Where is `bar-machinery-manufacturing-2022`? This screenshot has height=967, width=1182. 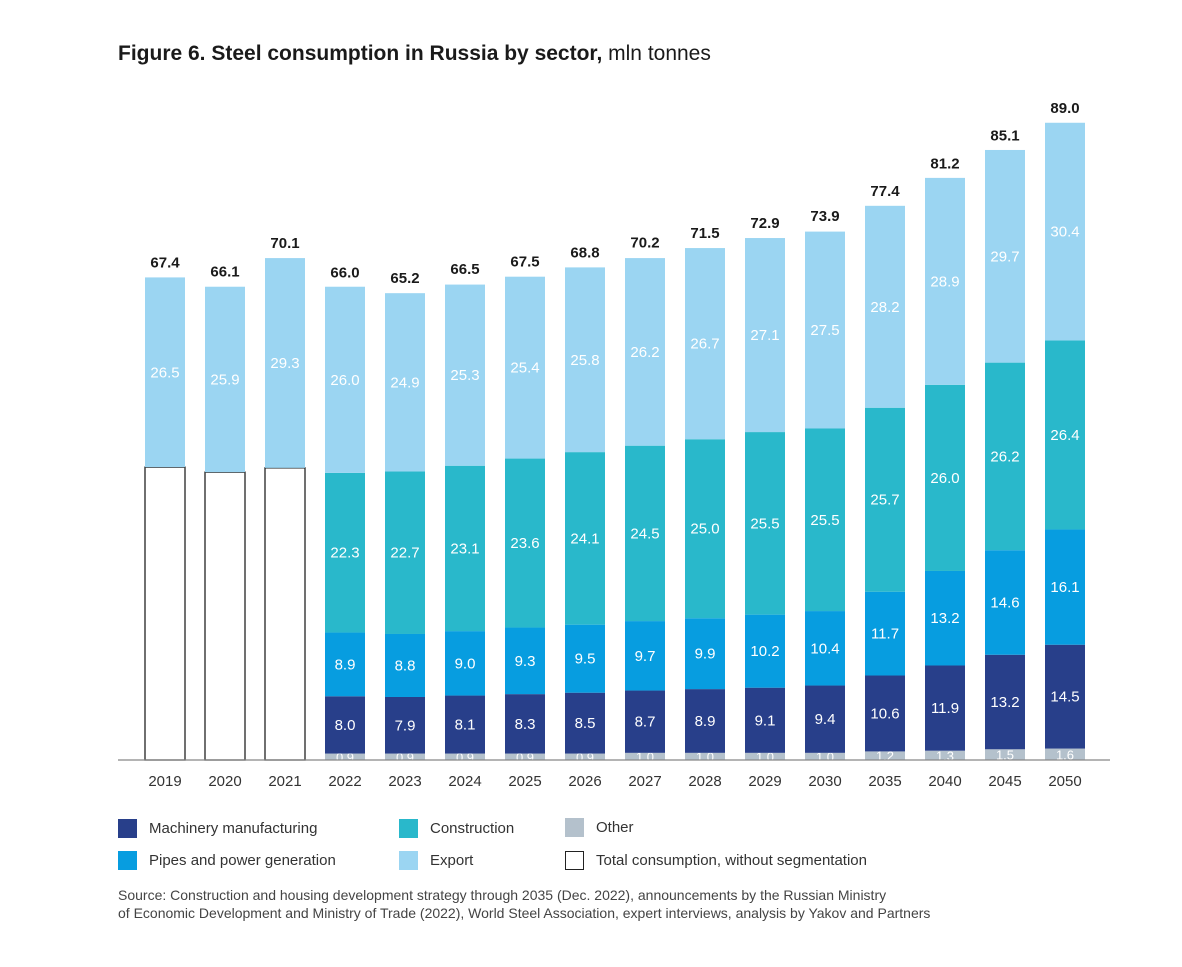
bar-machinery-manufacturing-2022 is located at coordinates (345, 725).